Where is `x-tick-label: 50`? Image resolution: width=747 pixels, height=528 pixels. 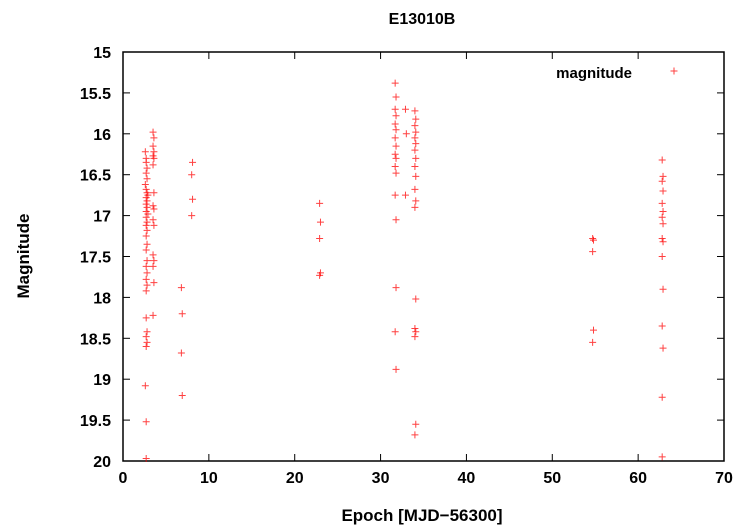
x-tick-label: 50 is located at coordinates (552, 478).